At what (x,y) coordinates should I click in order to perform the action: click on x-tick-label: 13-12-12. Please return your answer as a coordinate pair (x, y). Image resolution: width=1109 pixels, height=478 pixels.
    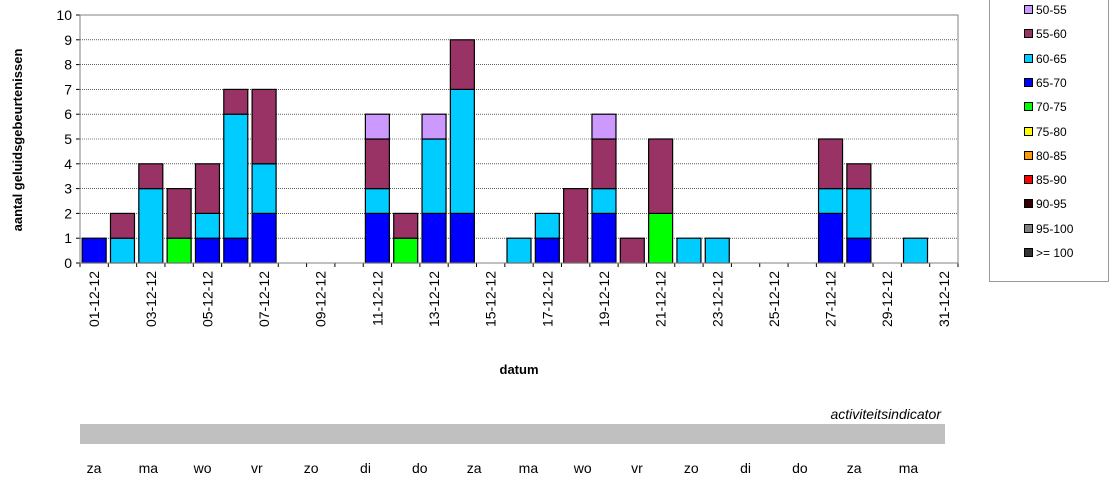
    Looking at the image, I should click on (434, 299).